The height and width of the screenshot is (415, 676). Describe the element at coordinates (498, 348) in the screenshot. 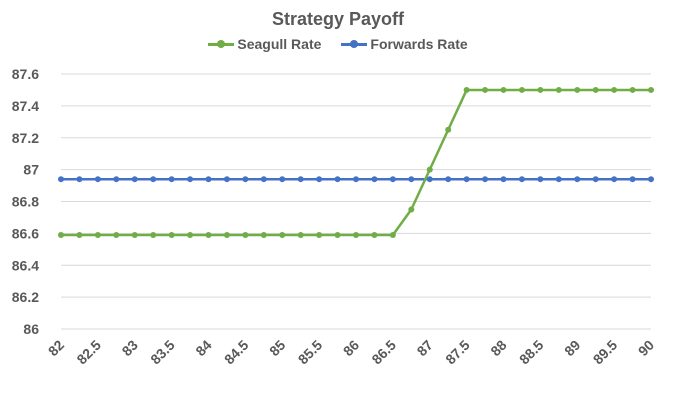

I see `x-tick-label: 88` at that location.